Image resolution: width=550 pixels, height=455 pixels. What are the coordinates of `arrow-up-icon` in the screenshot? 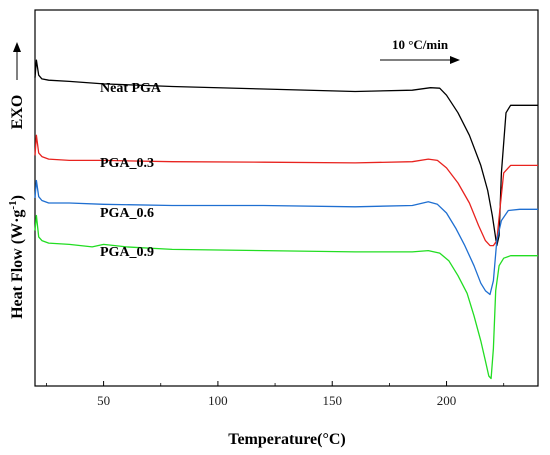 It's located at (17, 47).